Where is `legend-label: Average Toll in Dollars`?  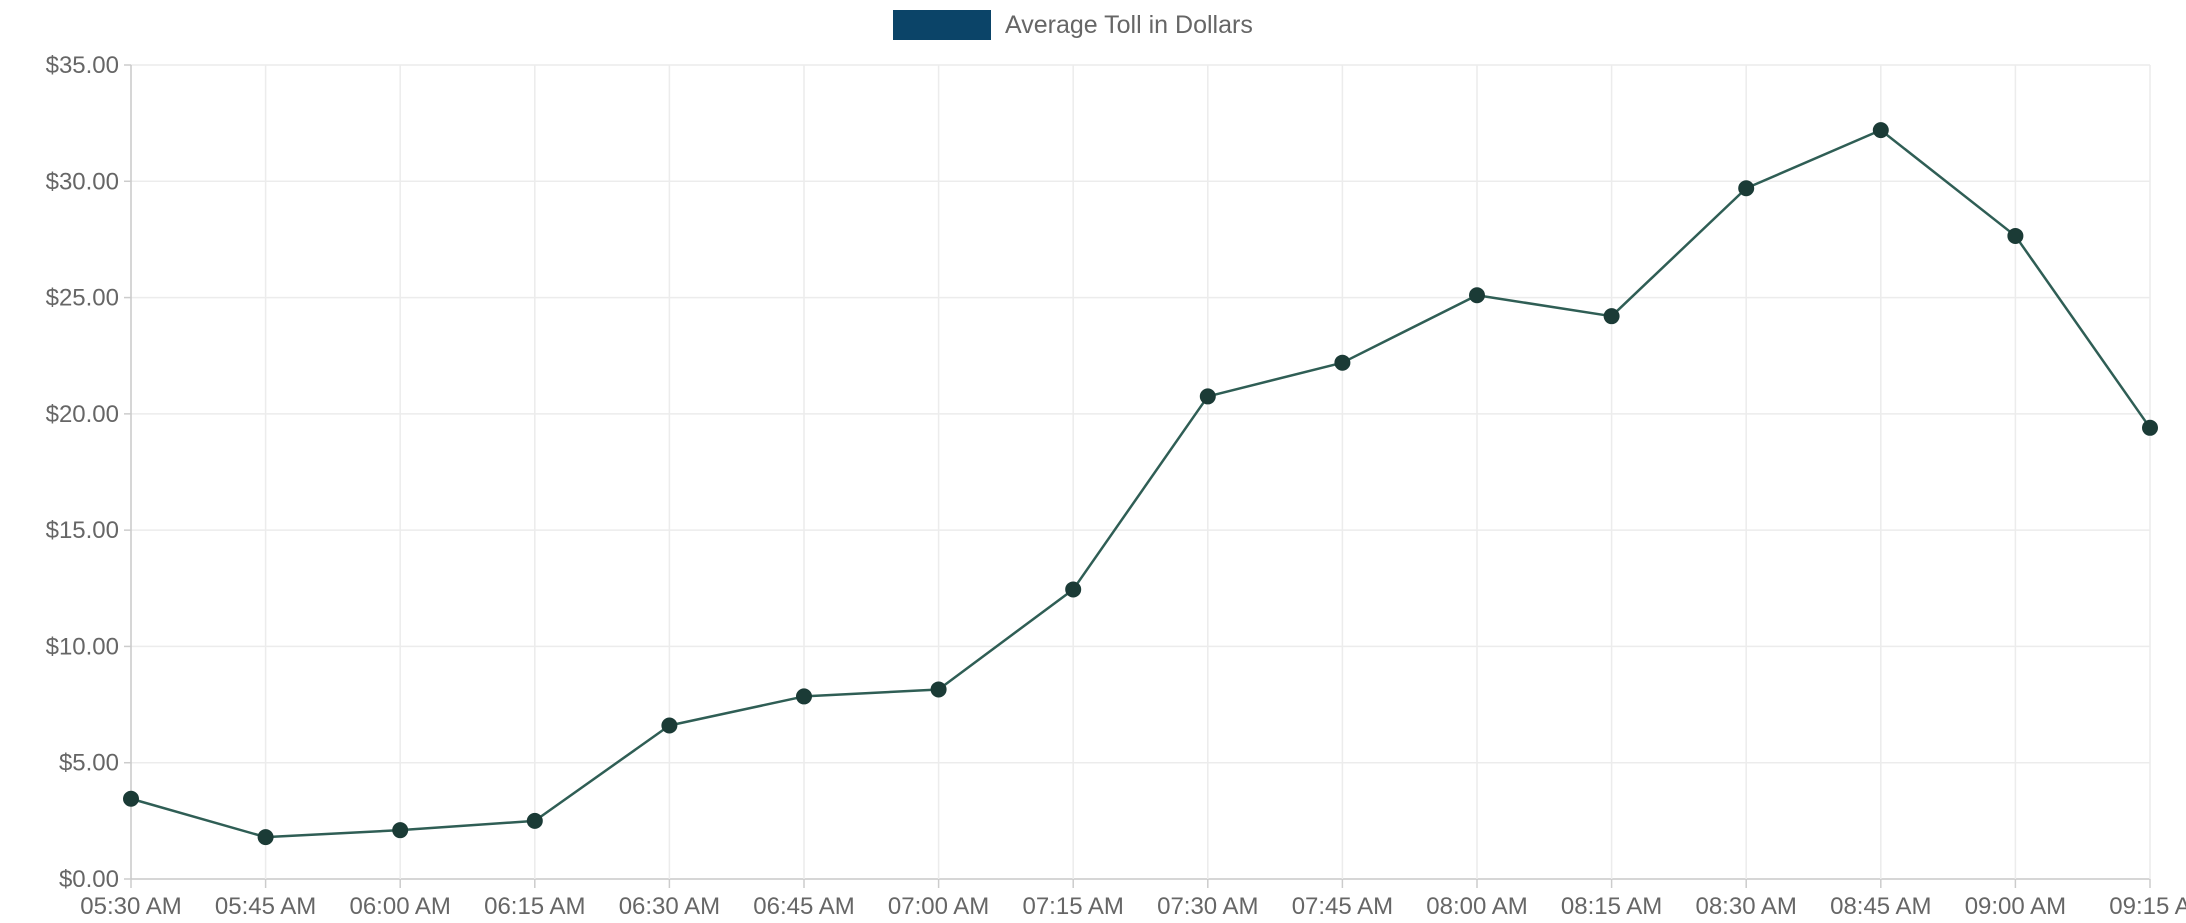
legend-label: Average Toll in Dollars is located at coordinates (1129, 25).